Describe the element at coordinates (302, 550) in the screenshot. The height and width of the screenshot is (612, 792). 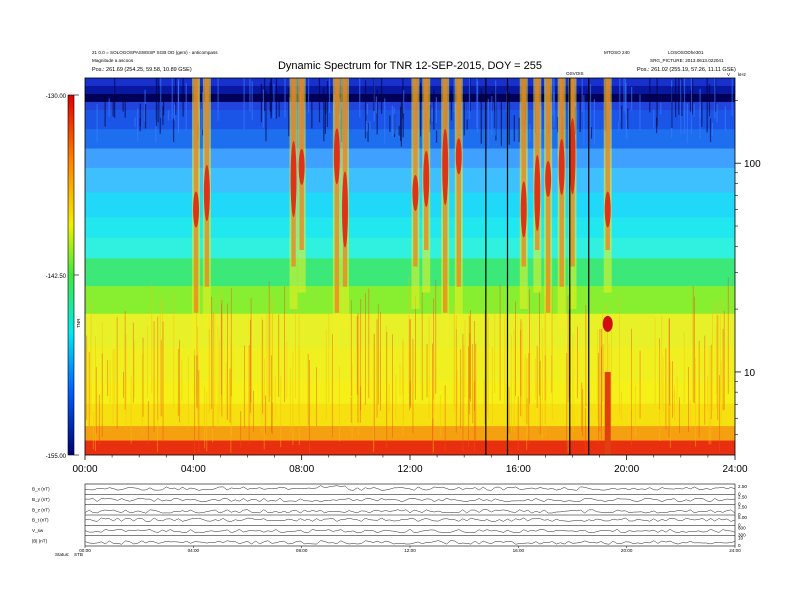
I see `panel-time-tick-label: 08:00` at that location.